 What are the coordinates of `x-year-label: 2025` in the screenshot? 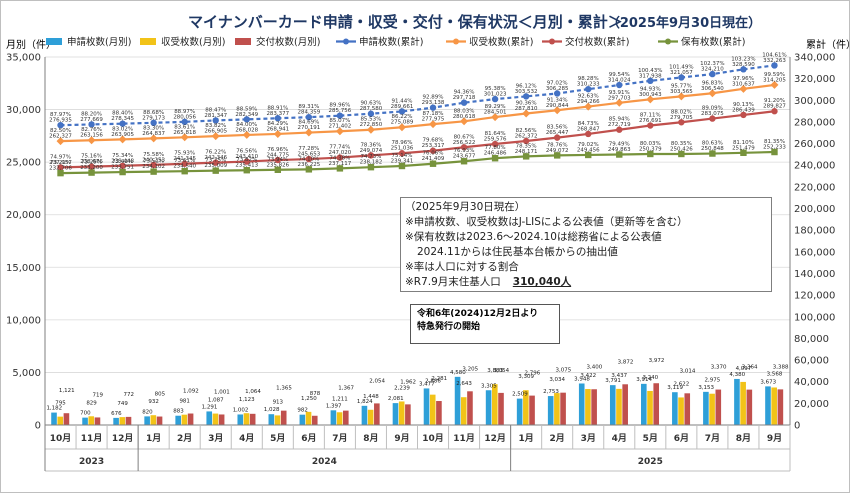 It's located at (650, 462).